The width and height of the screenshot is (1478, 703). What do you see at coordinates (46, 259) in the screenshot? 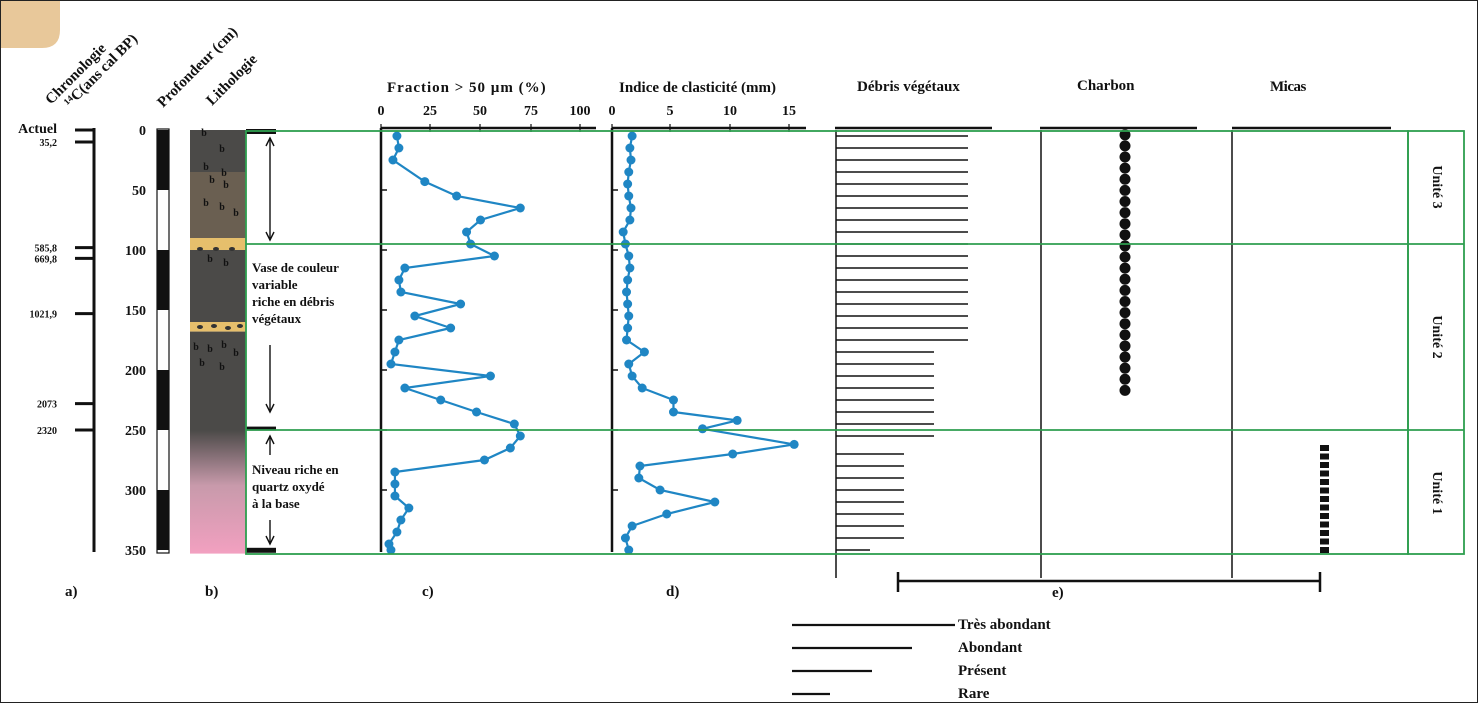
I see `chronology-label: 669,8` at bounding box center [46, 259].